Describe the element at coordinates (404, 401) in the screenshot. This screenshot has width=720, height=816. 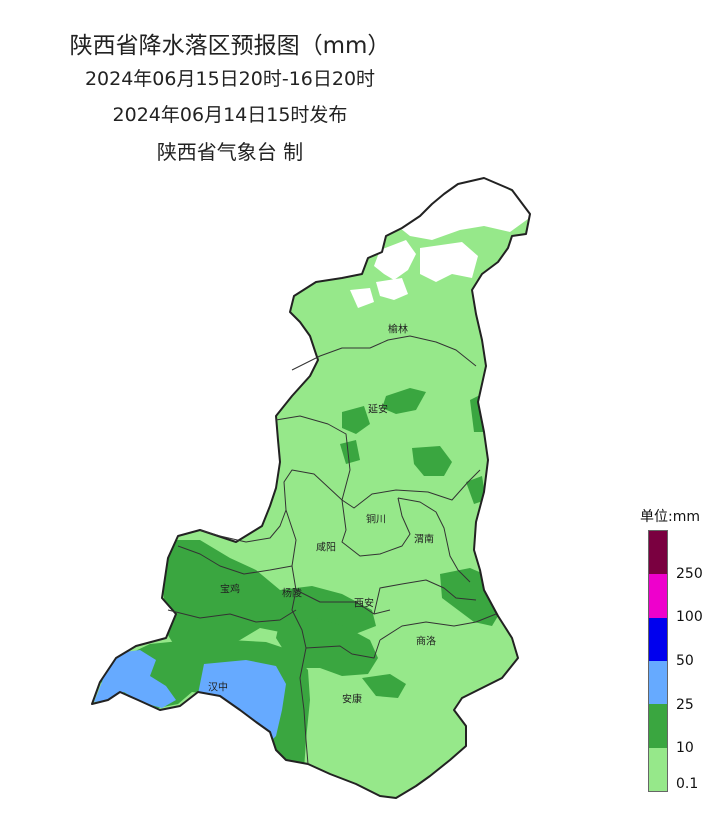
I see `rain-10-25-yanan` at that location.